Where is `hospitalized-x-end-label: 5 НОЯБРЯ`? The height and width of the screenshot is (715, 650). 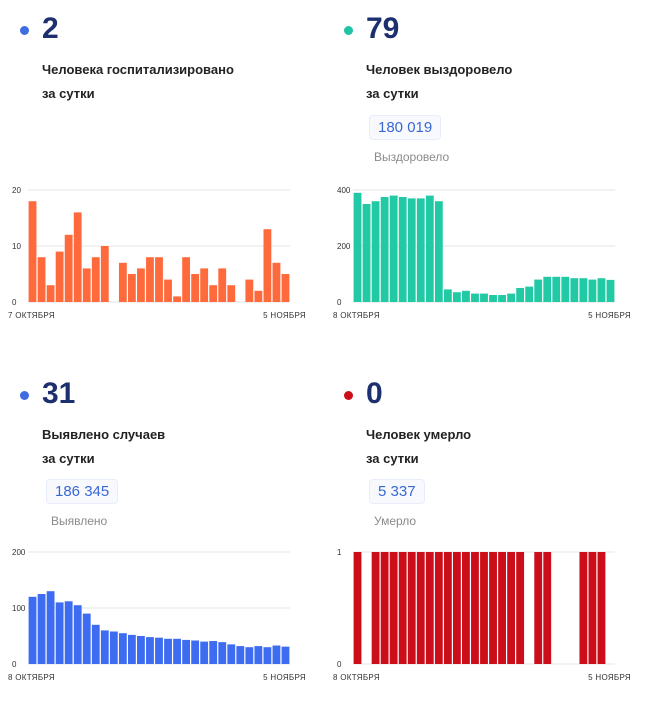 hospitalized-x-end-label: 5 НОЯБРЯ is located at coordinates (284, 315).